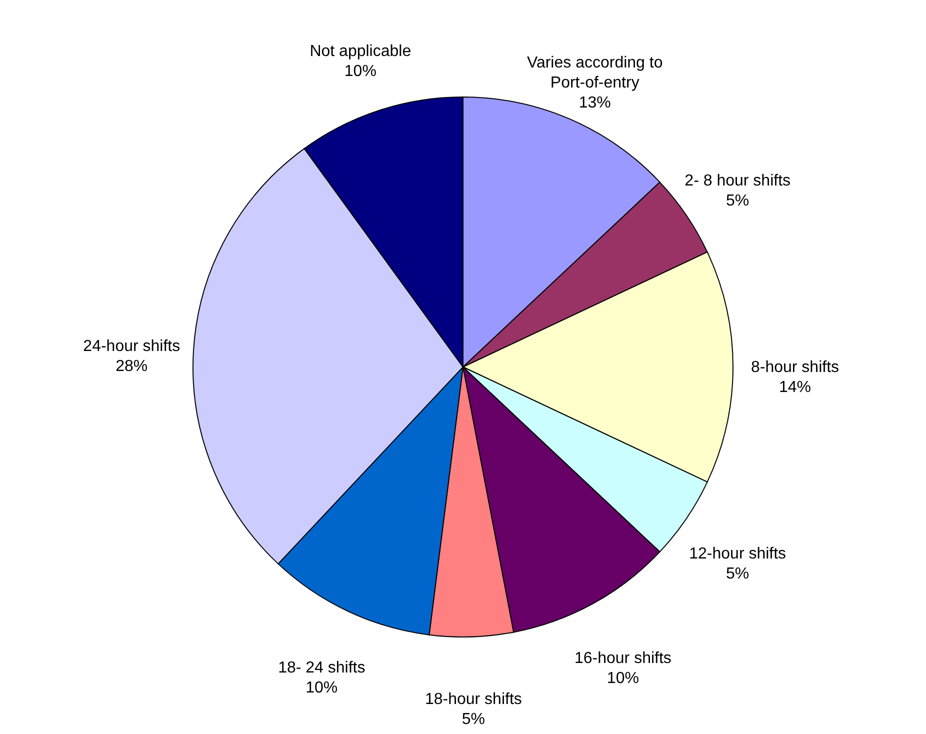 This screenshot has width=926, height=734. I want to click on slice-label: Varies according to Port-of-entry, so click(594, 73).